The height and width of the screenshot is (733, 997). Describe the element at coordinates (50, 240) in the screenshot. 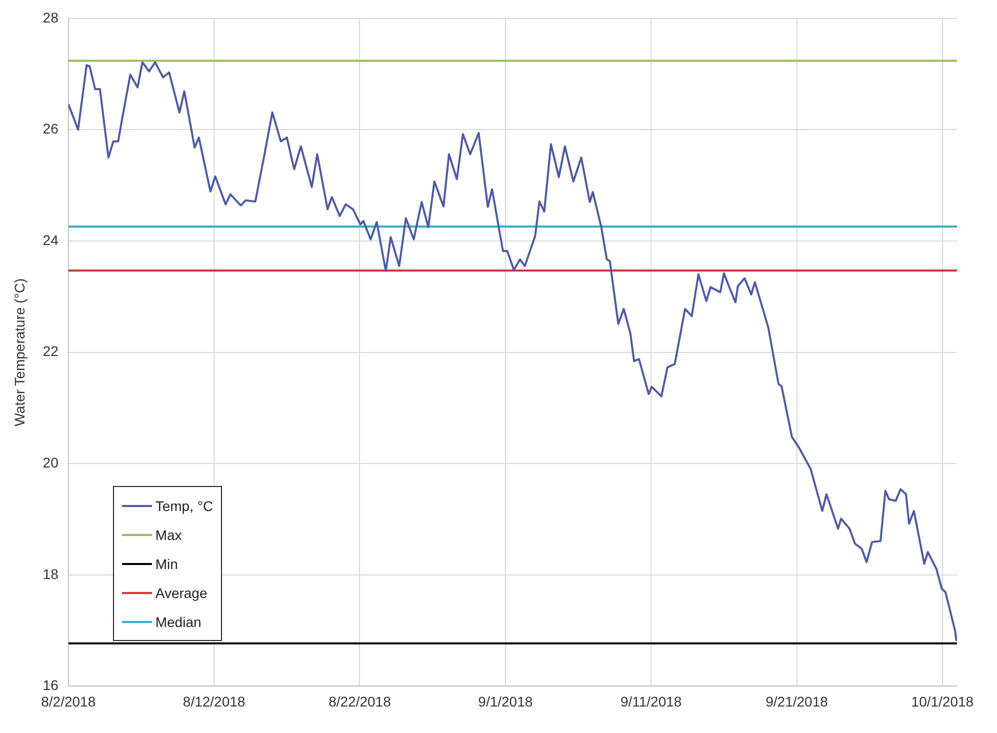

I see `y-tick-label: 24` at that location.